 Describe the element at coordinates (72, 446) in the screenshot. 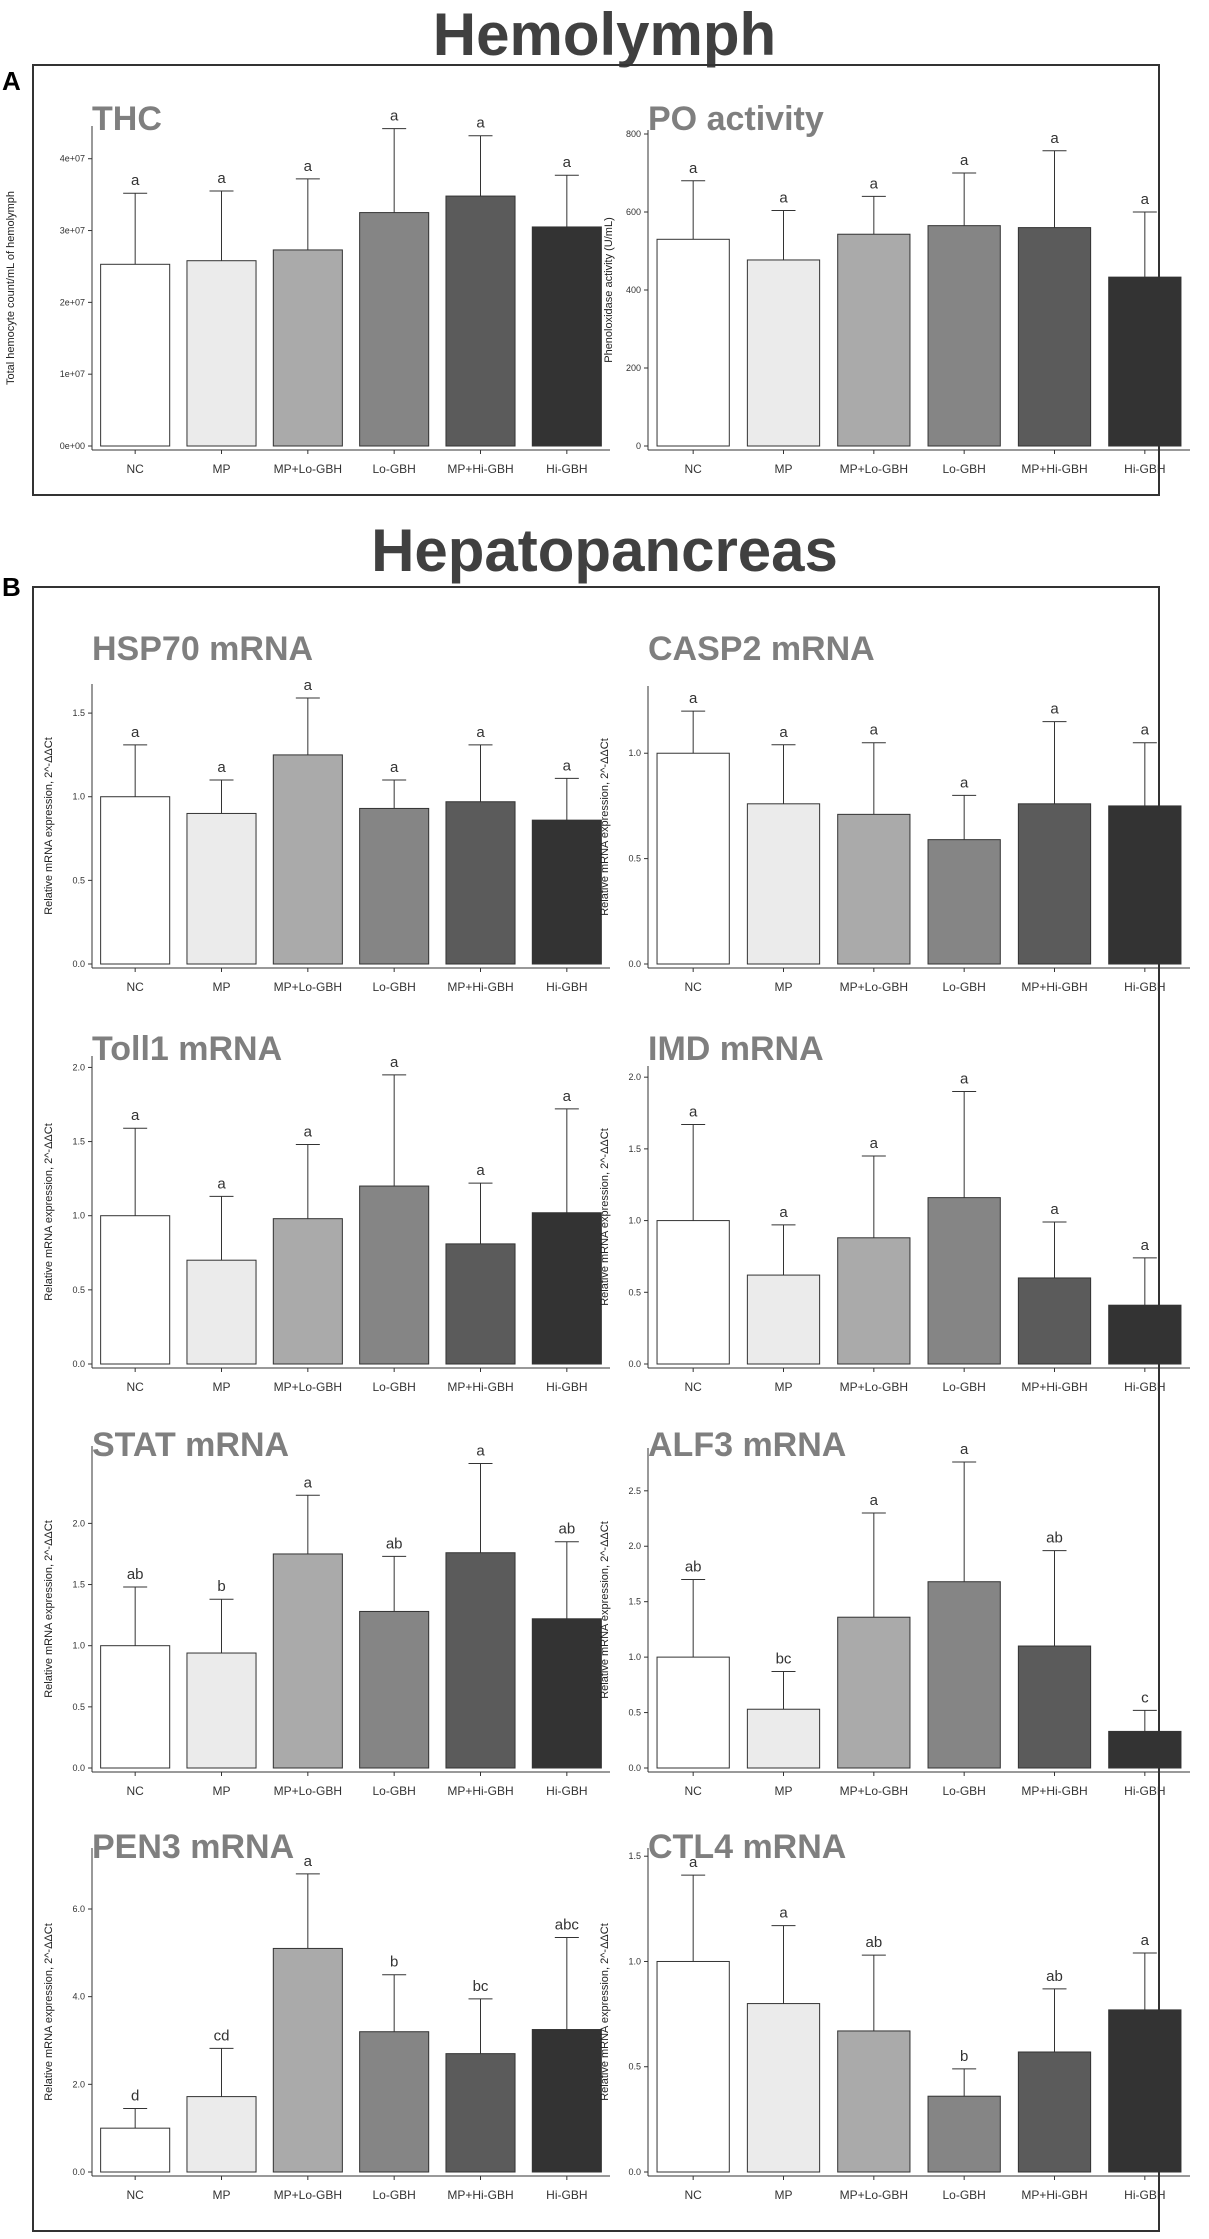

I see `y-tick-label: 0e+00` at that location.